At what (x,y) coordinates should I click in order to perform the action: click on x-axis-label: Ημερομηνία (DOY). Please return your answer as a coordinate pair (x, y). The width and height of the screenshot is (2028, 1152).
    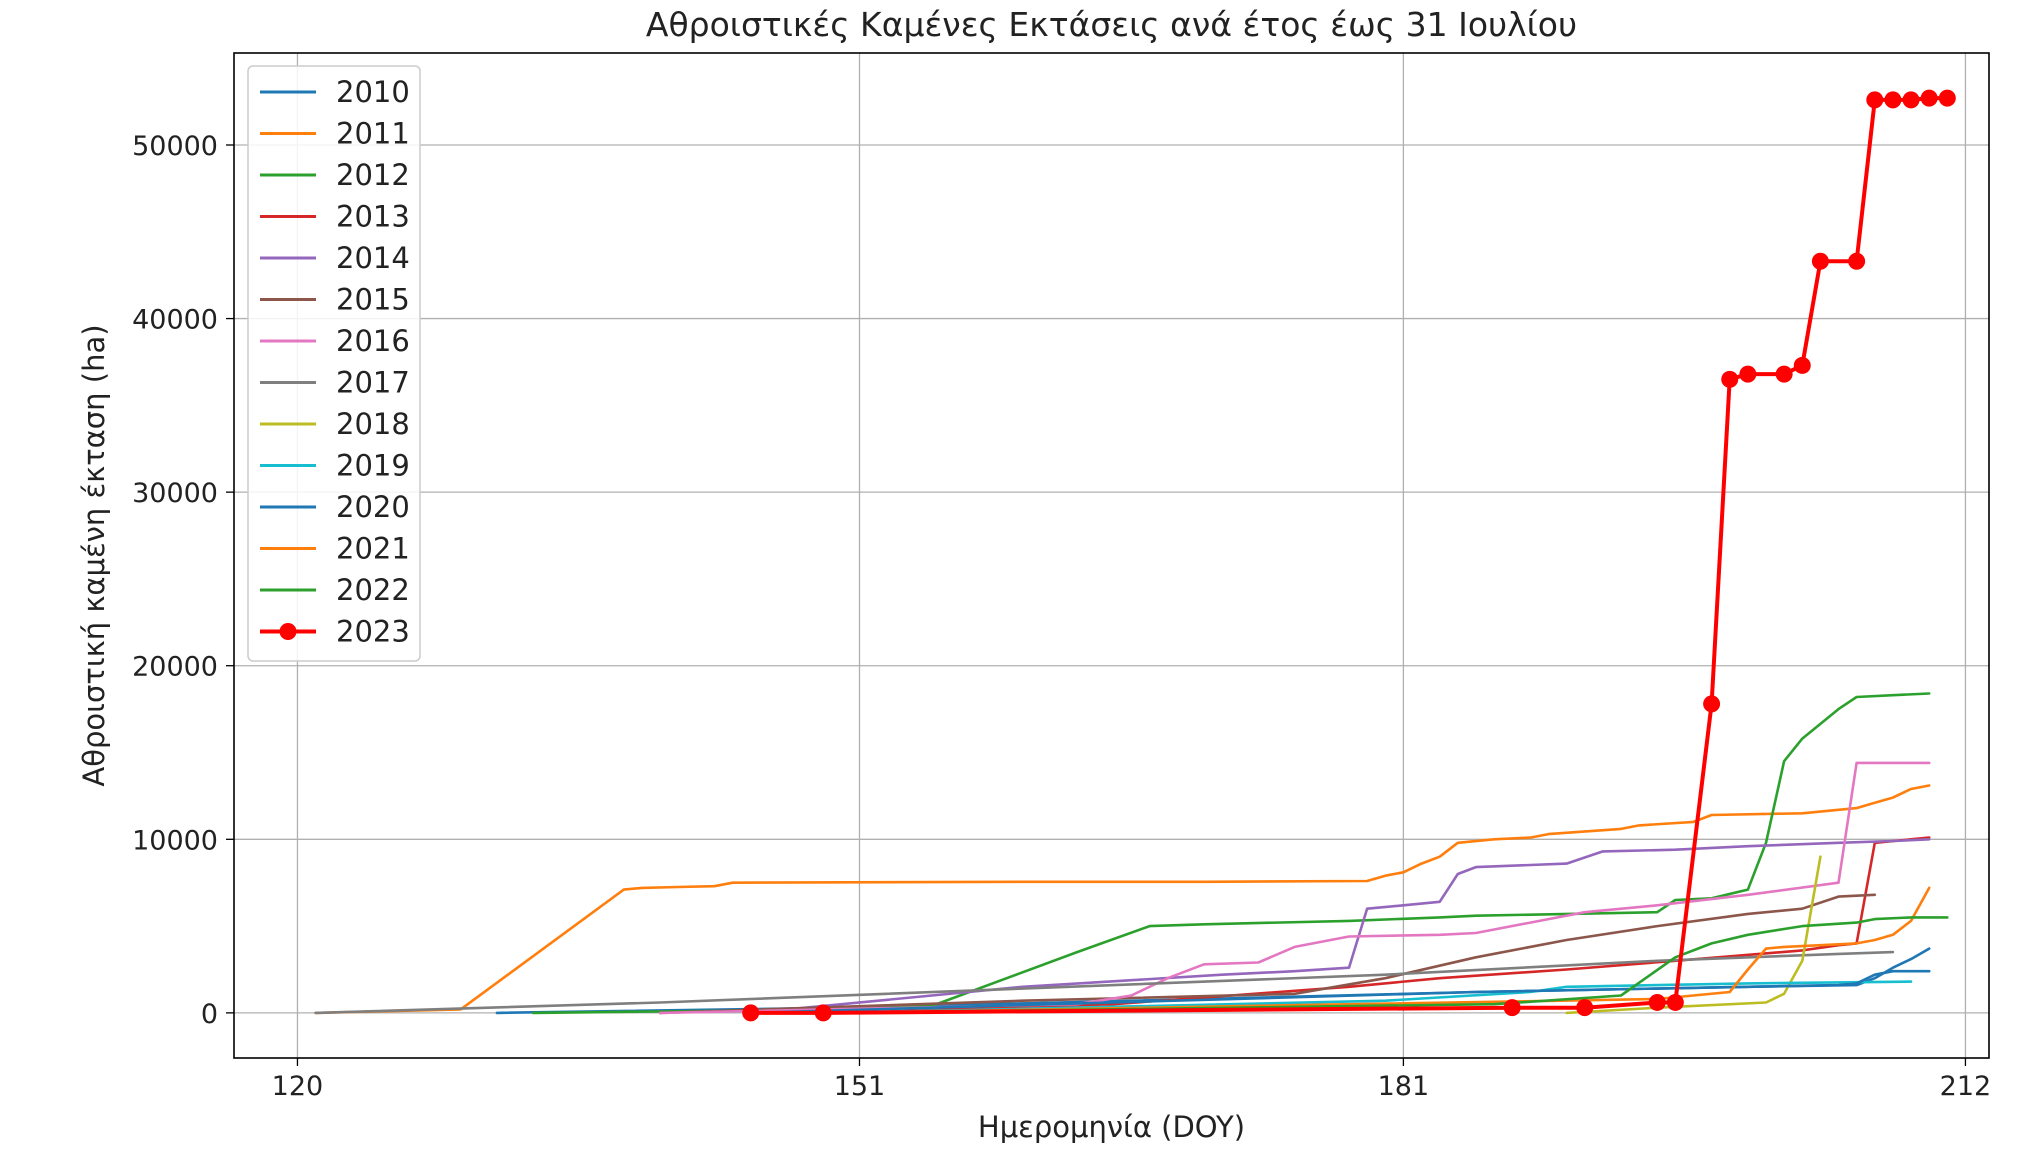
    Looking at the image, I should click on (1111, 1127).